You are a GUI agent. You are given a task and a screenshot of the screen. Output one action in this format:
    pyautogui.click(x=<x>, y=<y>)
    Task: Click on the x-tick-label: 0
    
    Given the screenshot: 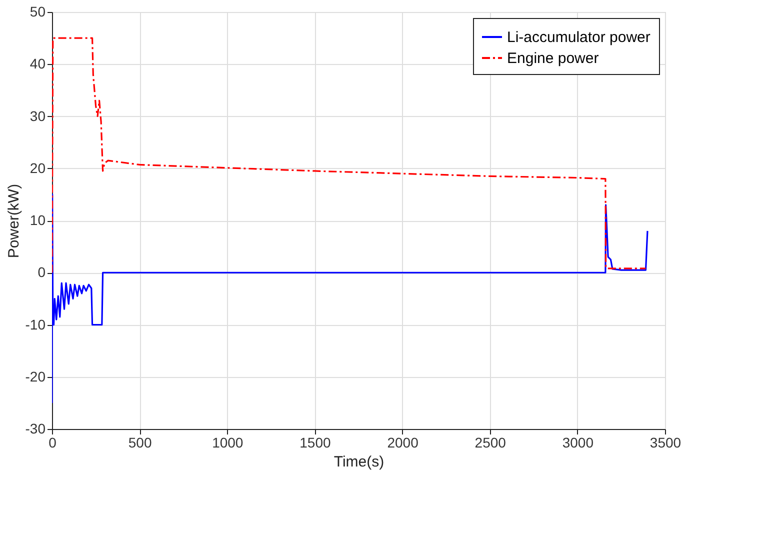 What is the action you would take?
    pyautogui.click(x=52, y=442)
    